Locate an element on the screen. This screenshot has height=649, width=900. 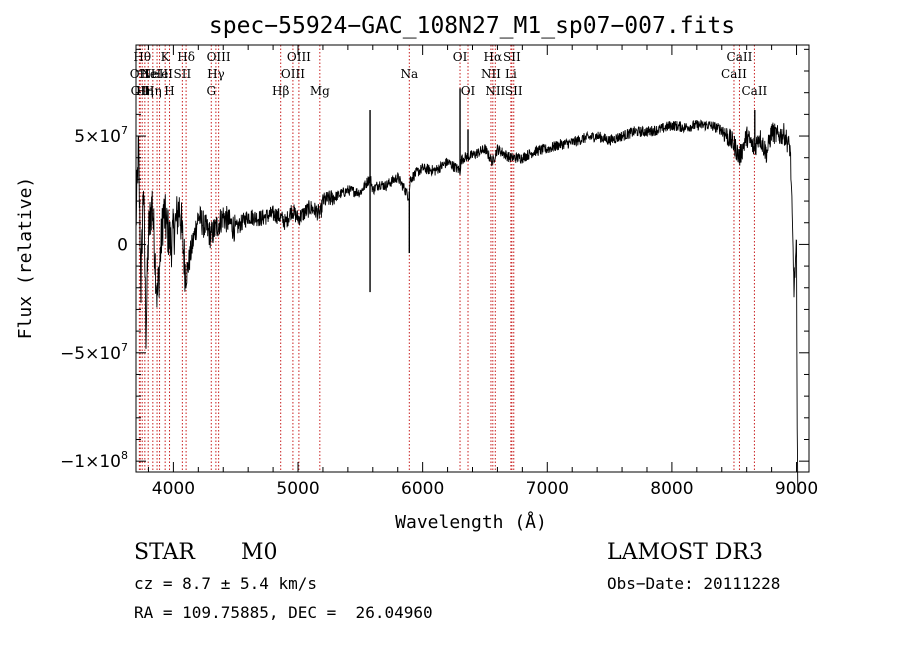
redshift-value: cz = 8.7 ± 5.4 km/s is located at coordinates (226, 583).